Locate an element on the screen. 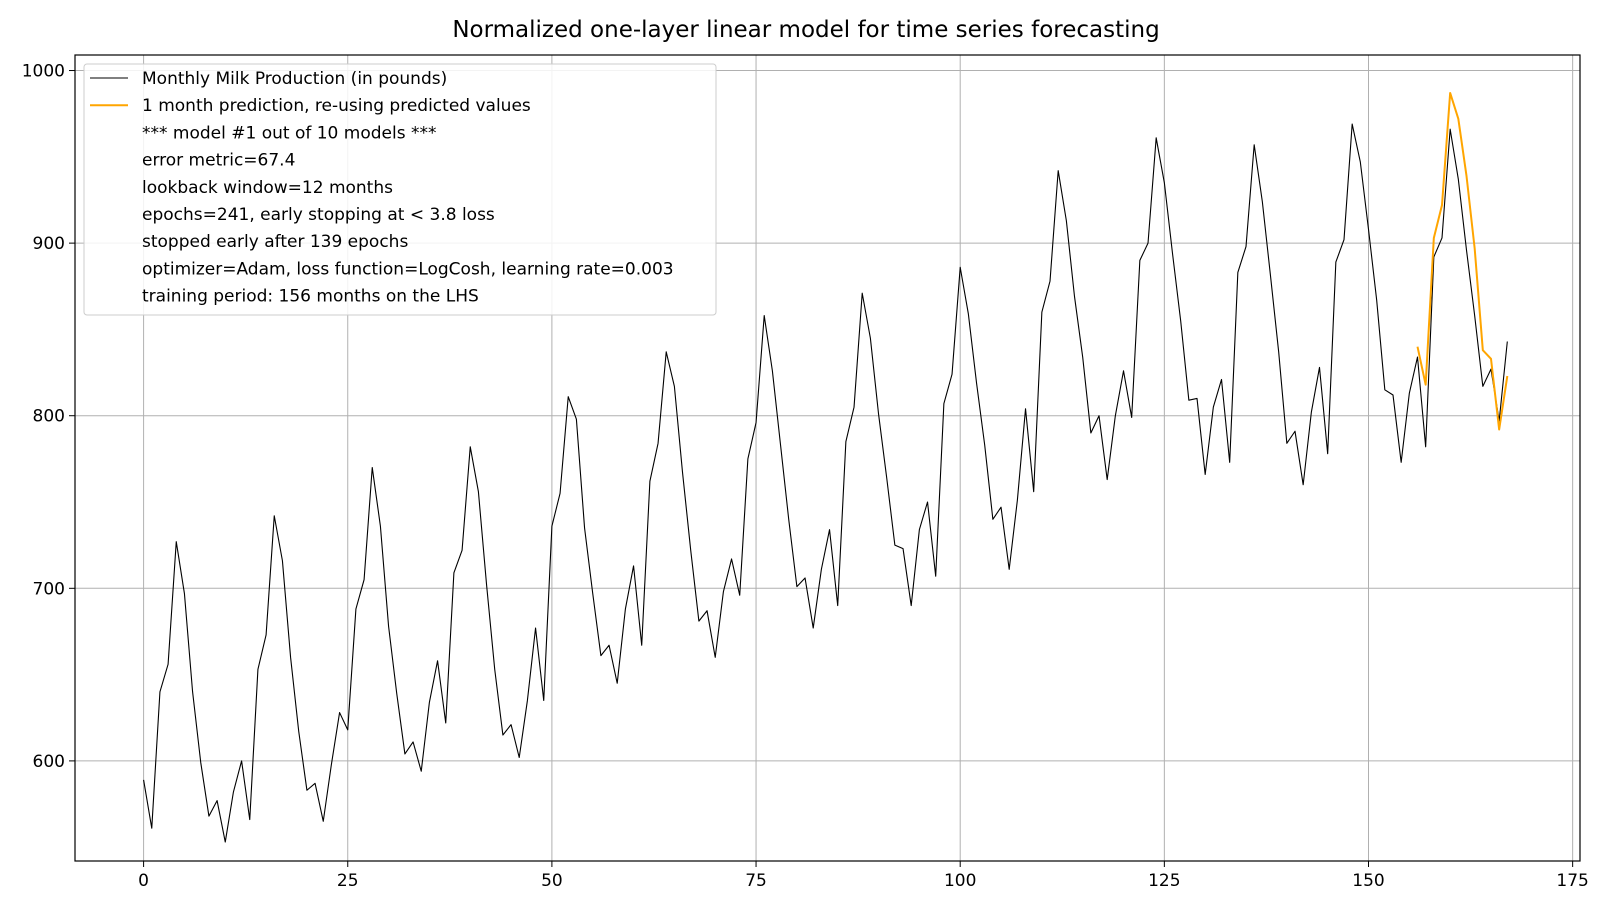 The height and width of the screenshot is (900, 1600). legend-entry: Monthly Milk Production (in pounds) is located at coordinates (294, 79).